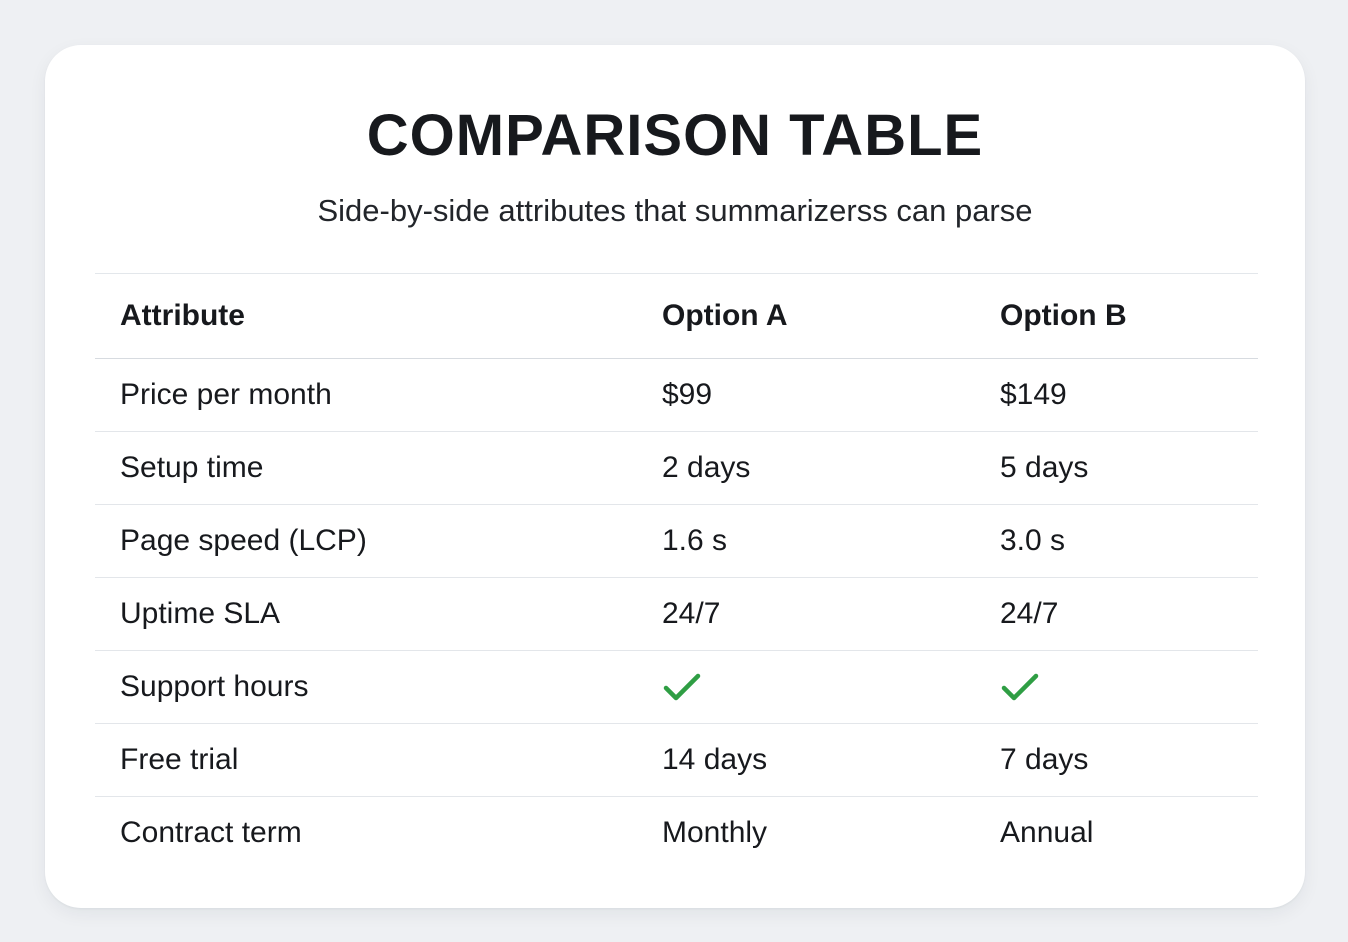 The height and width of the screenshot is (942, 1348). I want to click on column-header-option-b: Option B, so click(1129, 316).